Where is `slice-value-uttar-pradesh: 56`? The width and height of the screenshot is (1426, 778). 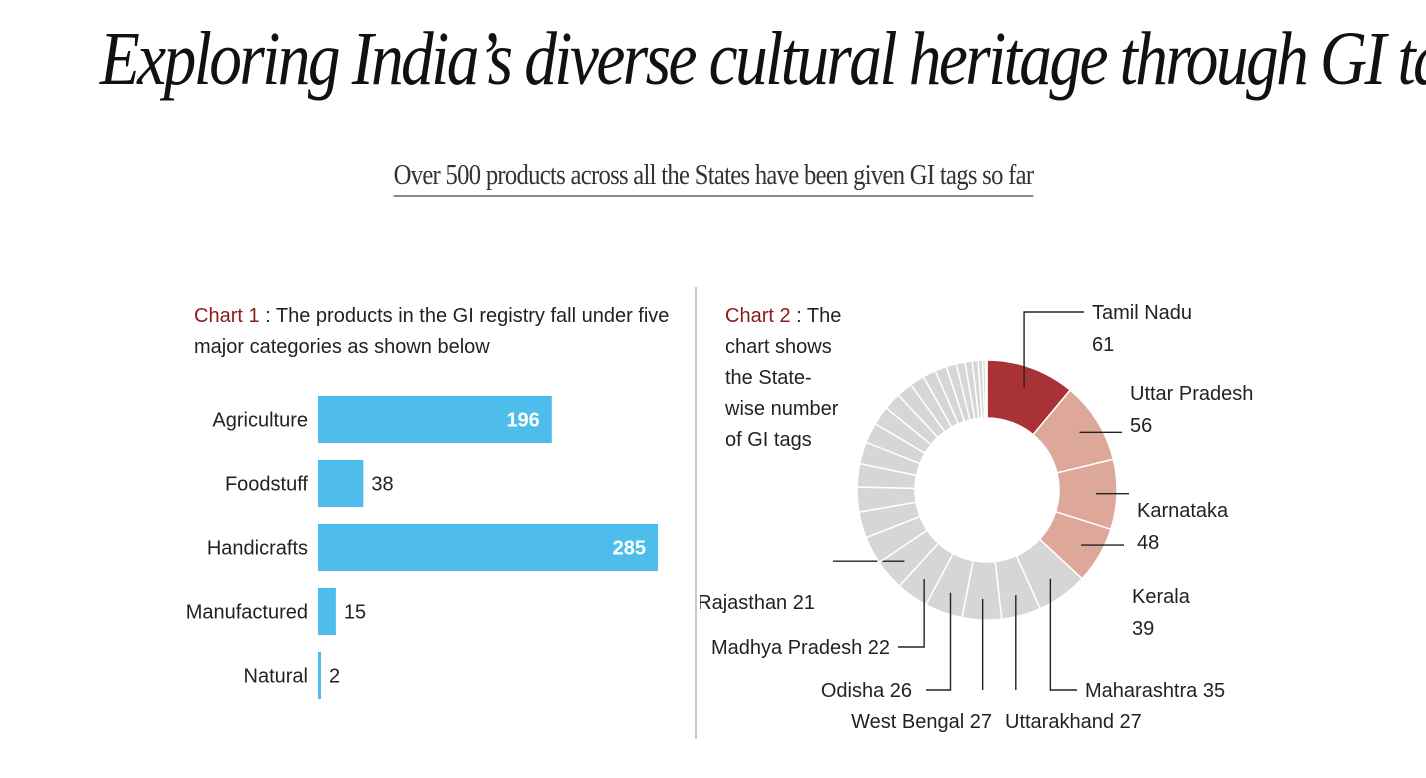
slice-value-uttar-pradesh: 56 is located at coordinates (1141, 426).